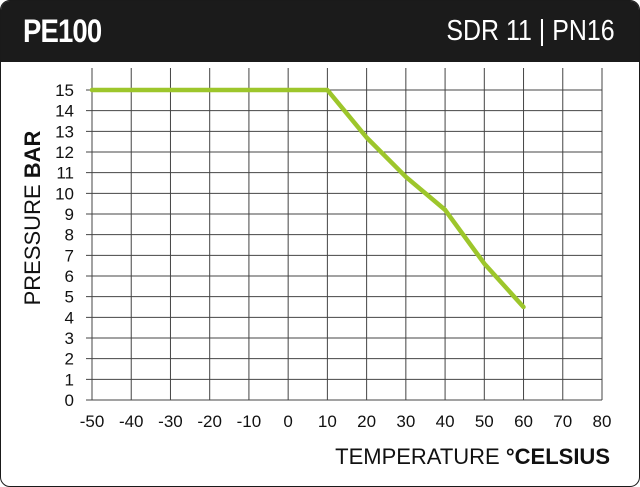 This screenshot has width=640, height=487. Describe the element at coordinates (69, 379) in the screenshot. I see `y-tick-label: 1` at that location.